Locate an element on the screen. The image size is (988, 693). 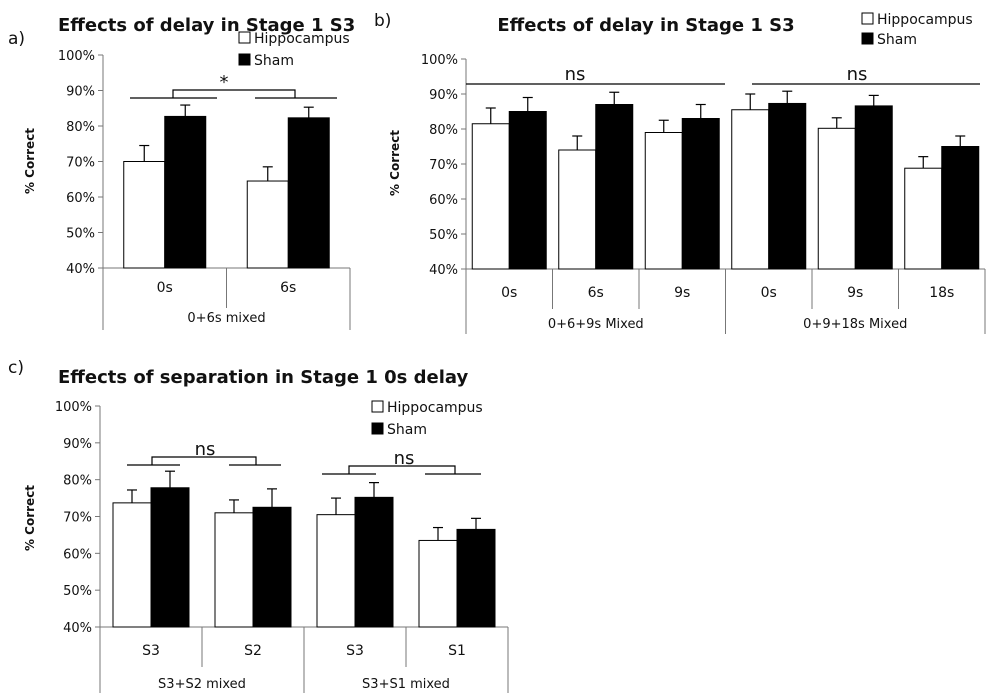
x-group-label: 0+6s mixed is located at coordinates (226, 318).